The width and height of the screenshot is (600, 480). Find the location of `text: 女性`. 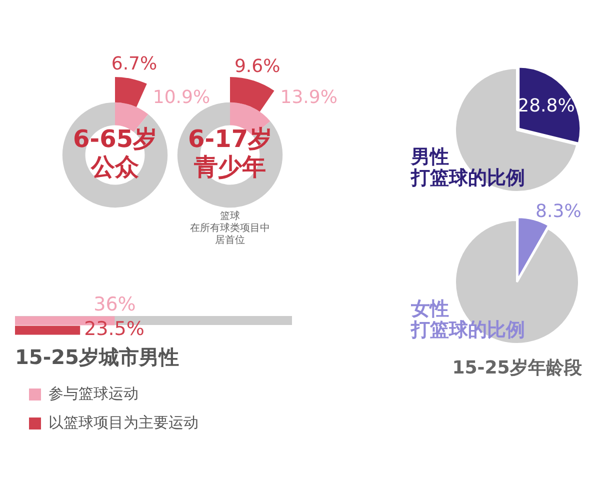

text: 女性 is located at coordinates (429, 309).